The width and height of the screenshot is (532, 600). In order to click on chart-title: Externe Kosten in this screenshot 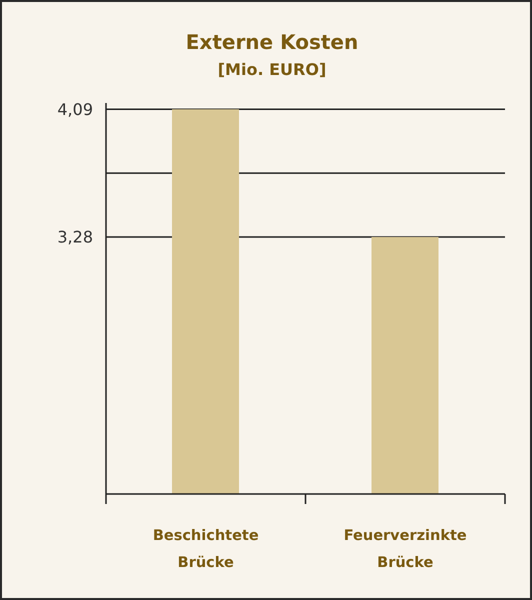, I will do `click(272, 42)`.